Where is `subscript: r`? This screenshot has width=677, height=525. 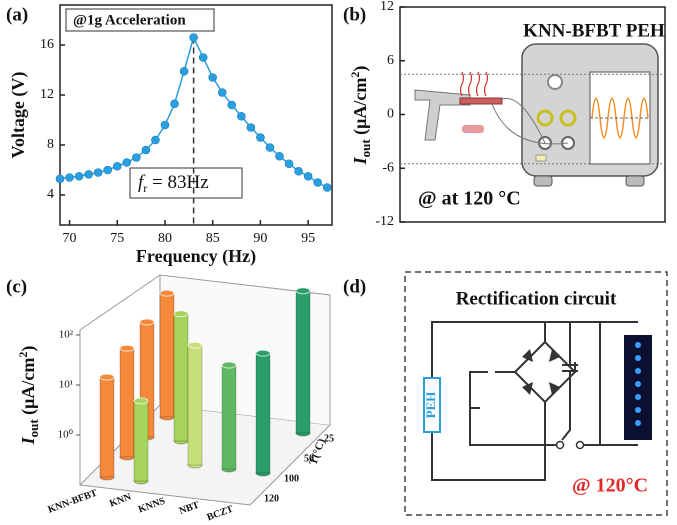
subscript: r is located at coordinates (145, 188).